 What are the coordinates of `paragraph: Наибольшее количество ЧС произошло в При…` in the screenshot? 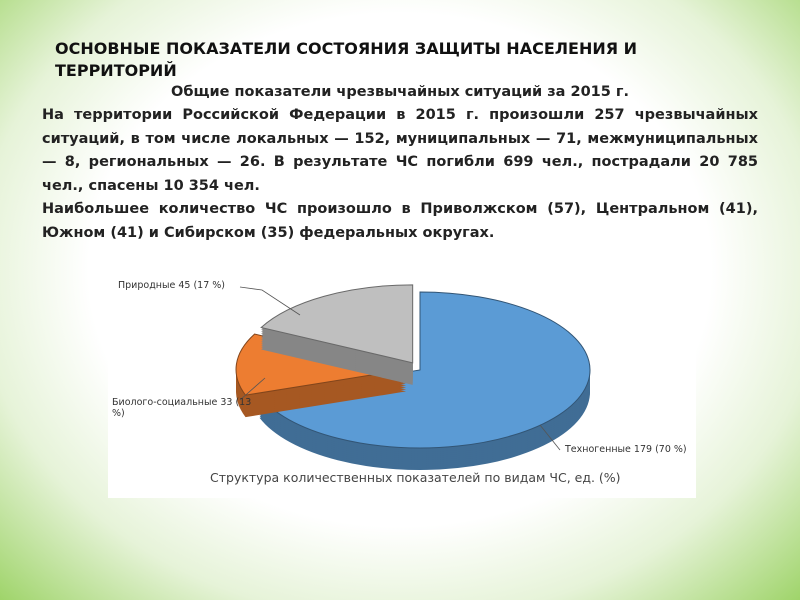 It's located at (400, 221).